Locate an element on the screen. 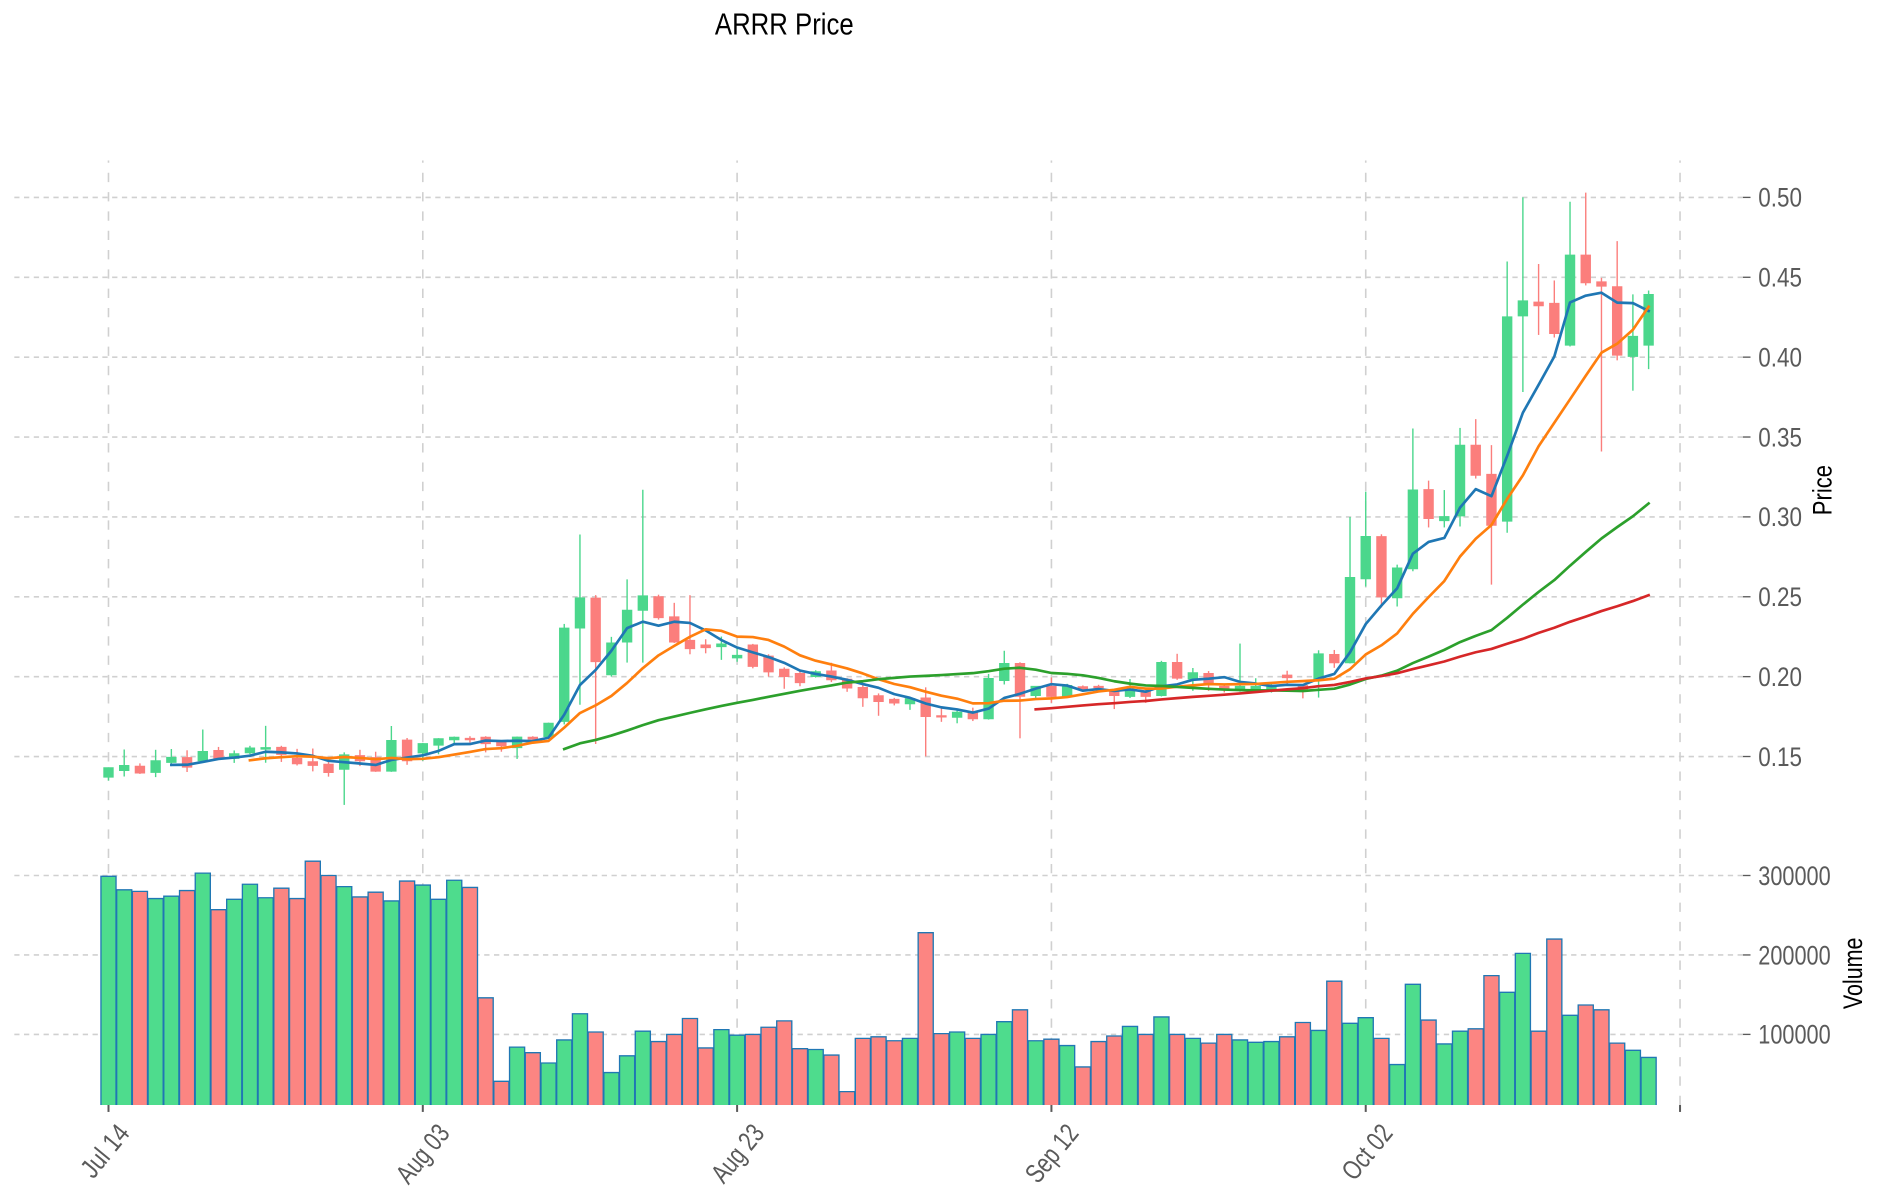 The width and height of the screenshot is (1880, 1202). svg-text: 200000 is located at coordinates (1794, 955).